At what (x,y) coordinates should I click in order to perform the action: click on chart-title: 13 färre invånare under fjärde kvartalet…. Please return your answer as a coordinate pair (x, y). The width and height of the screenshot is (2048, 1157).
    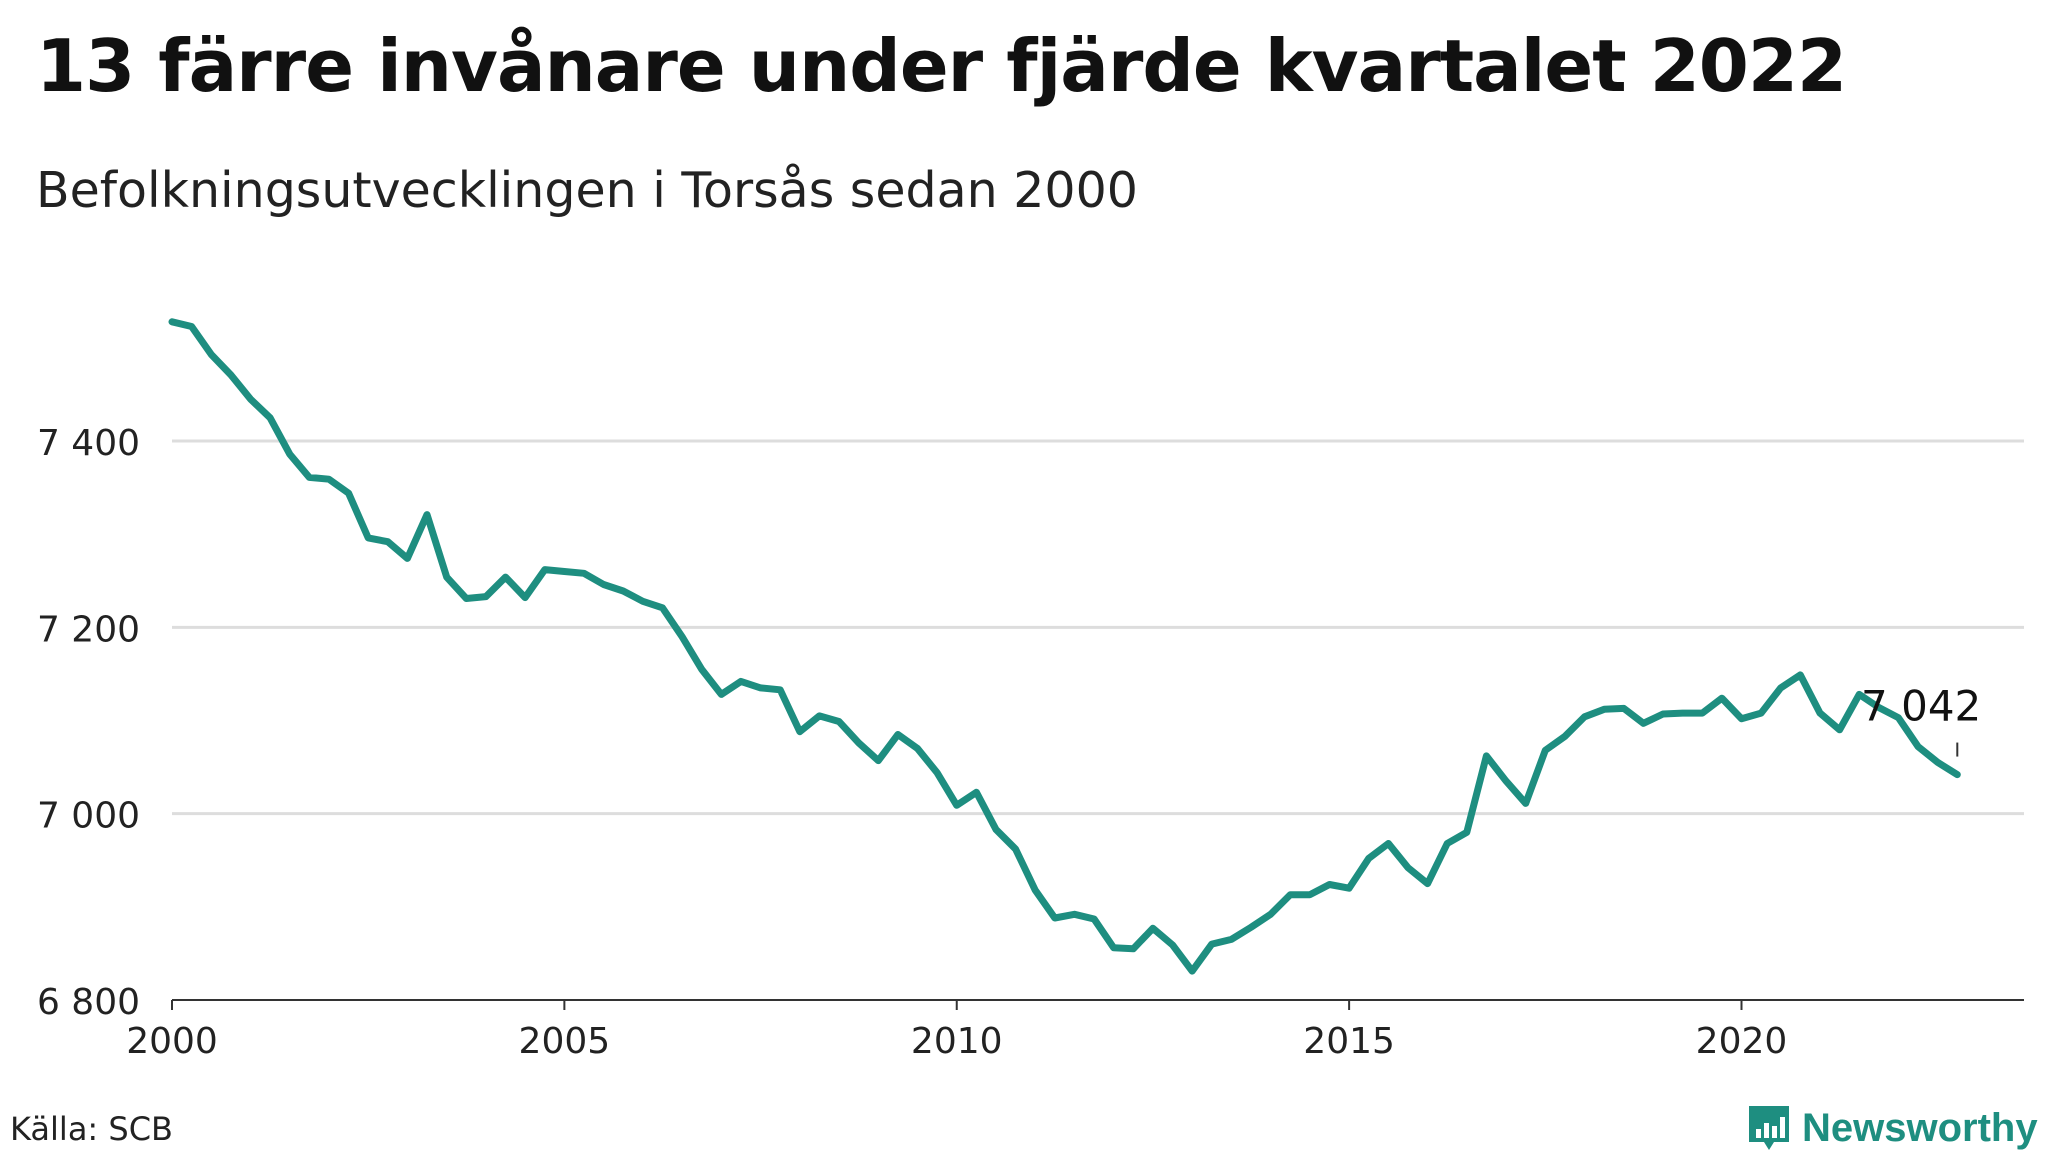
    Looking at the image, I should click on (941, 66).